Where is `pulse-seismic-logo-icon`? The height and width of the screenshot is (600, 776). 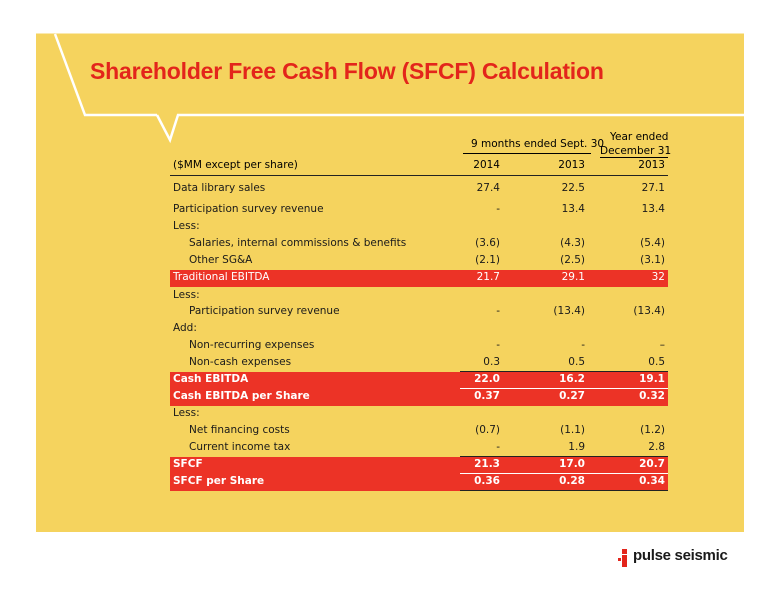 pulse-seismic-logo-icon is located at coordinates (622, 558).